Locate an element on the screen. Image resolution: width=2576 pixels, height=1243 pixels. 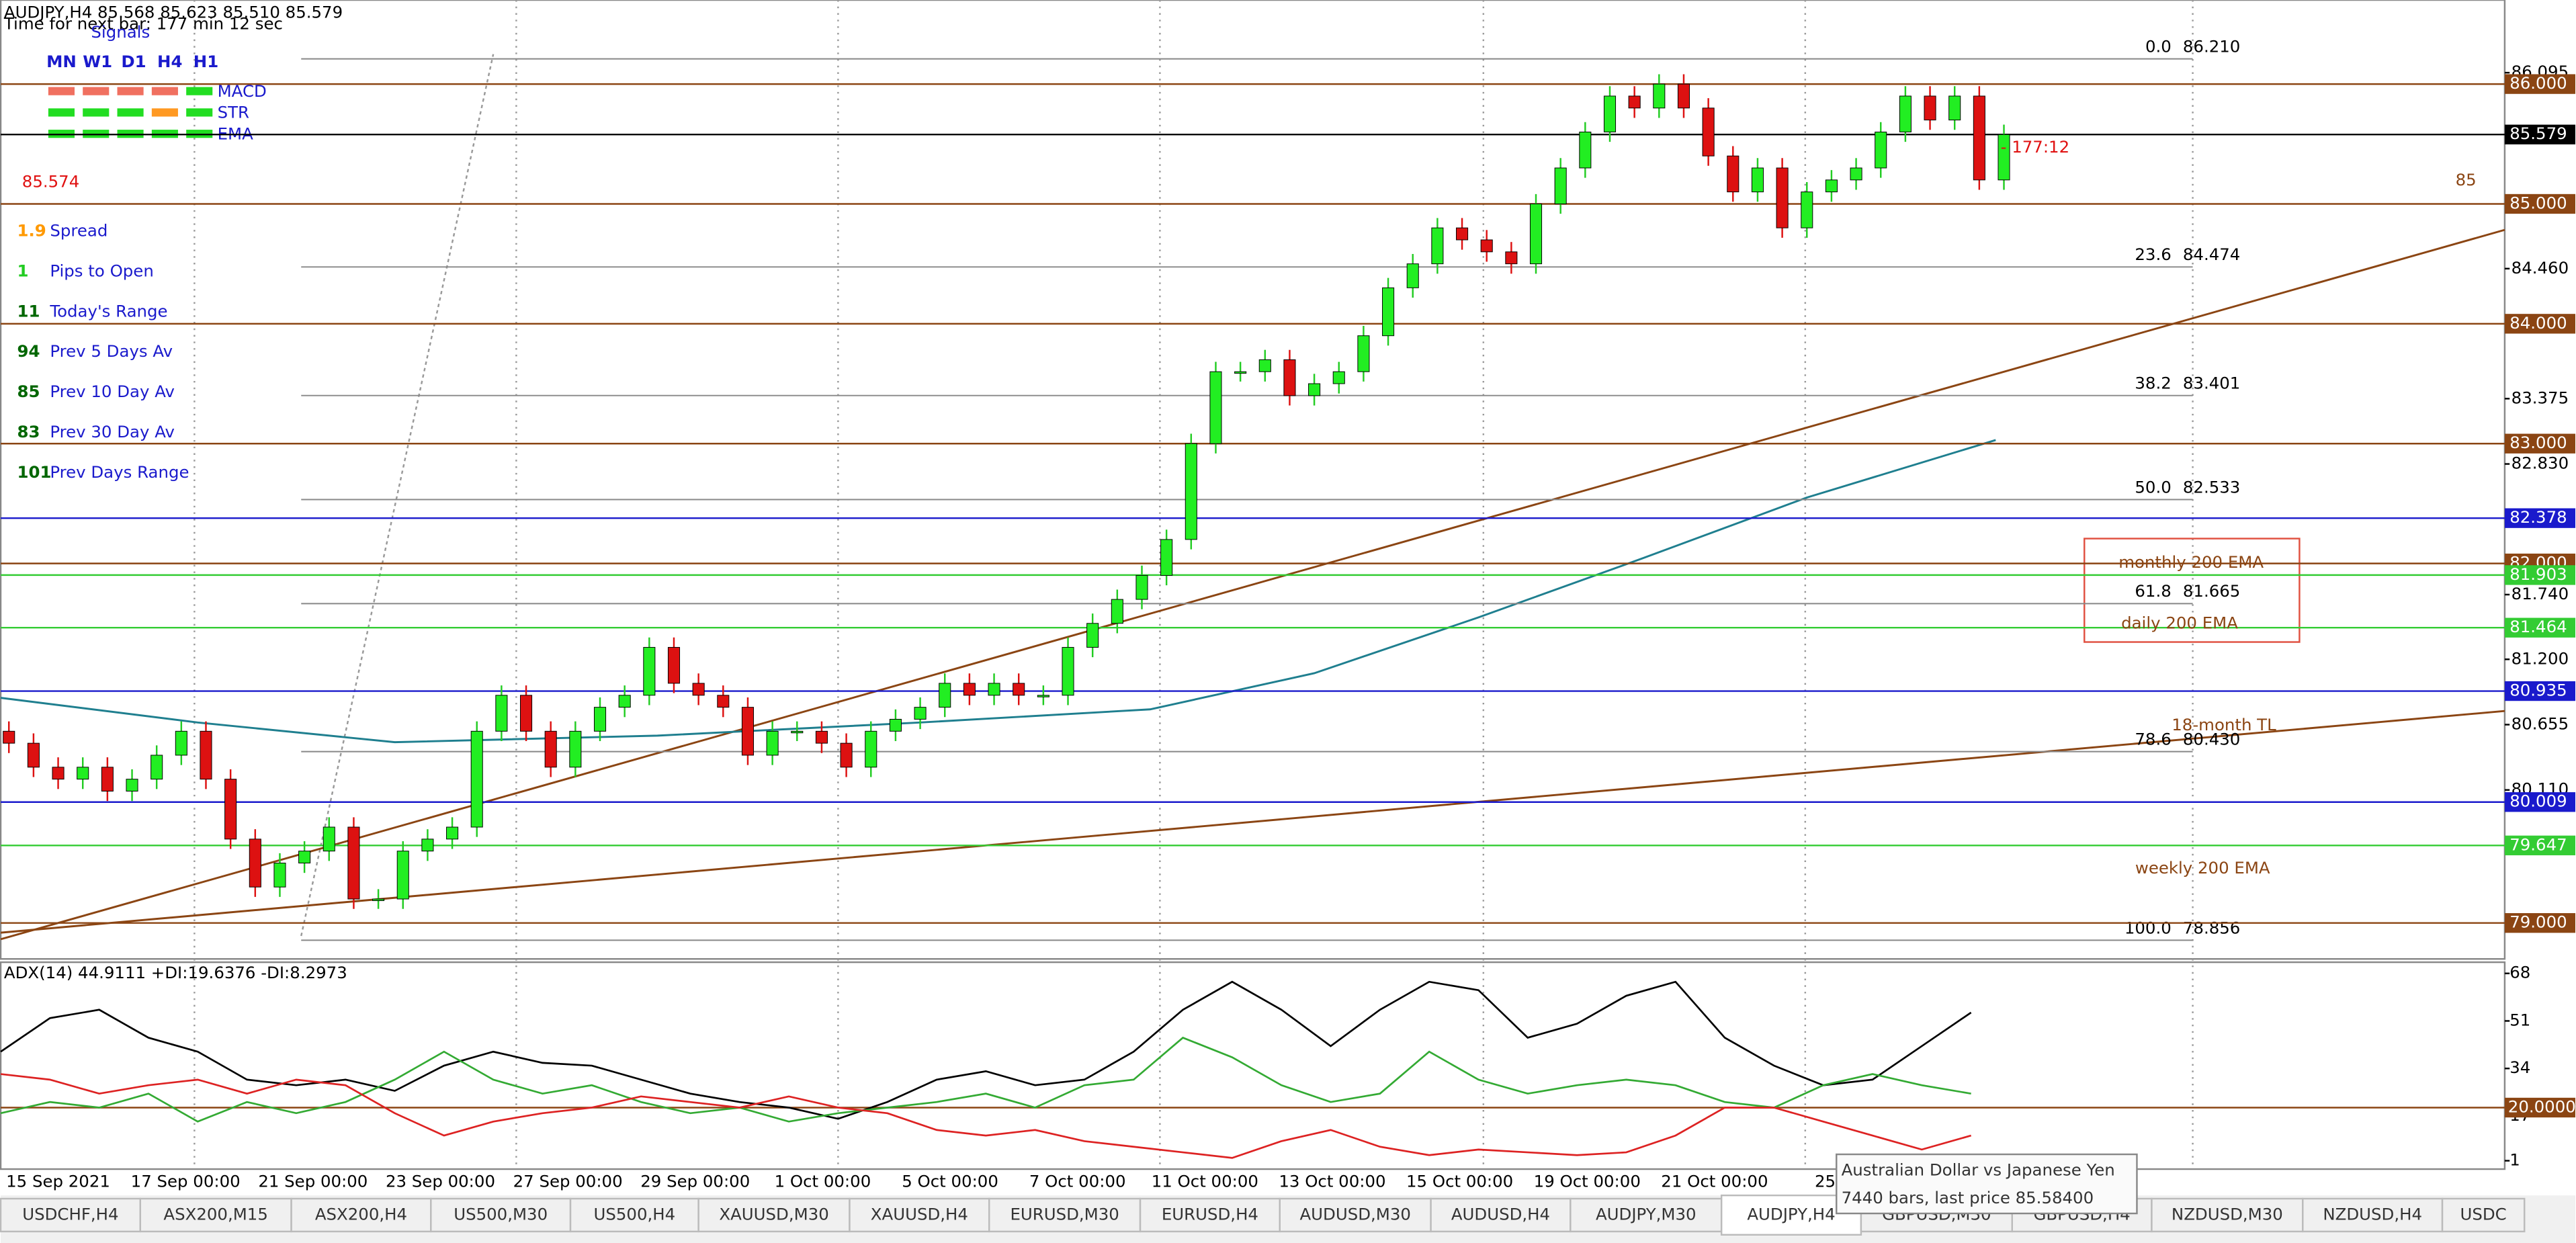
fib-level: 0.0 is located at coordinates (2158, 46).